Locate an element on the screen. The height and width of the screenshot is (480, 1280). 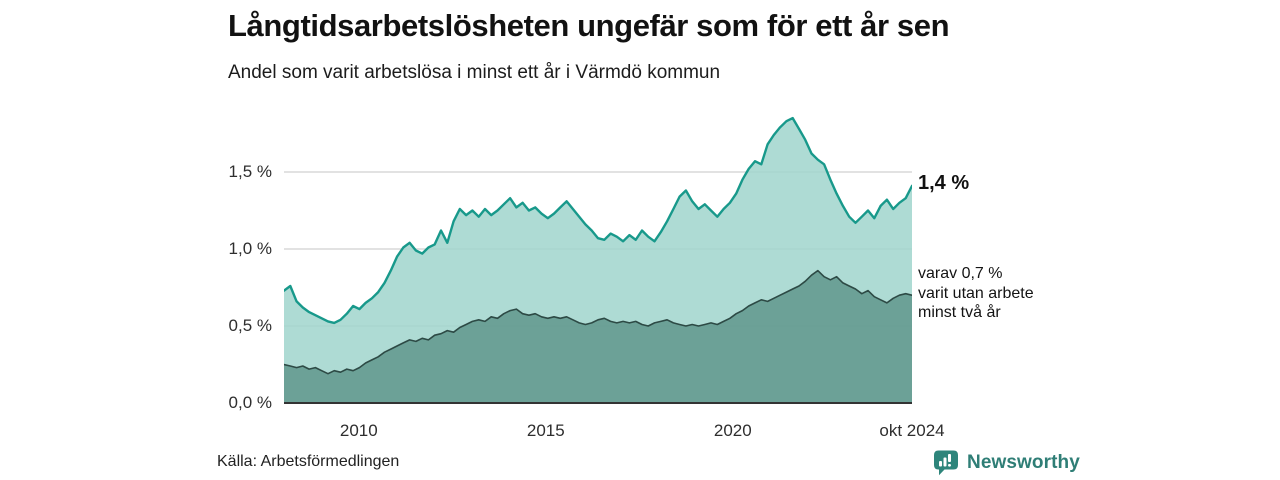
x-axis-tick-label: okt 2024 is located at coordinates (912, 430).